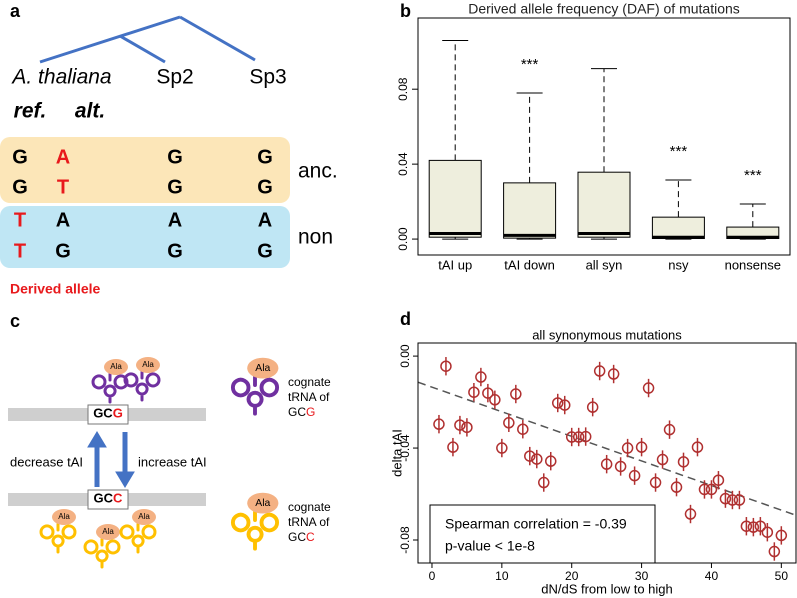 Image resolution: width=797 pixels, height=598 pixels. Describe the element at coordinates (297, 537) in the screenshot. I see `text-part: GC` at that location.